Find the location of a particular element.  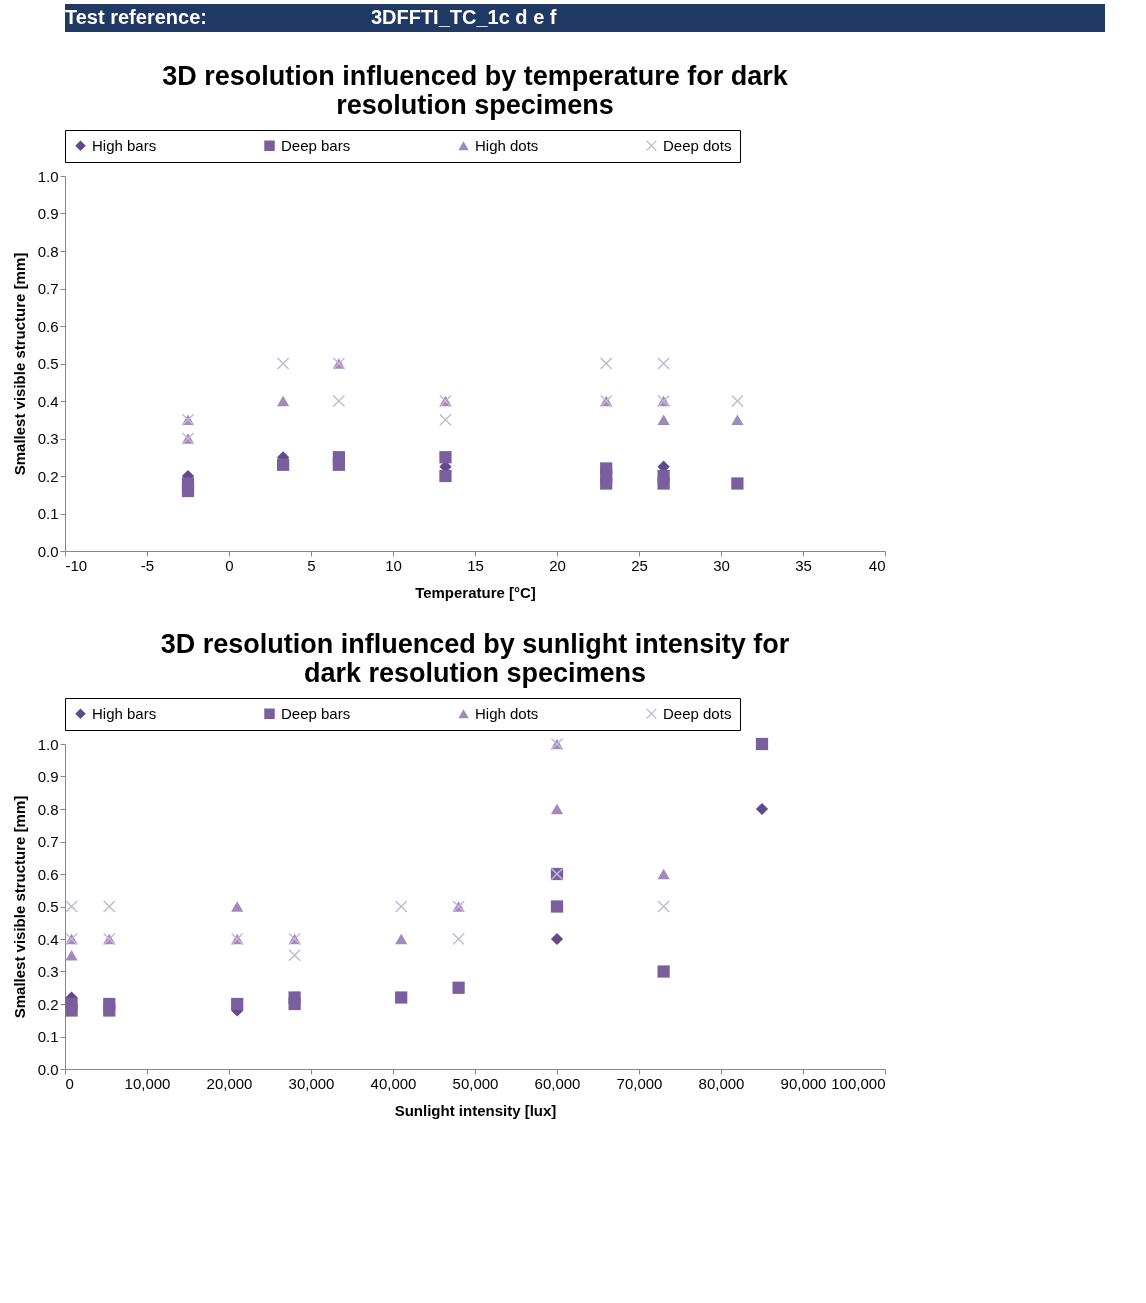

x-axis-title: Temperature [°C] is located at coordinates (475, 592).